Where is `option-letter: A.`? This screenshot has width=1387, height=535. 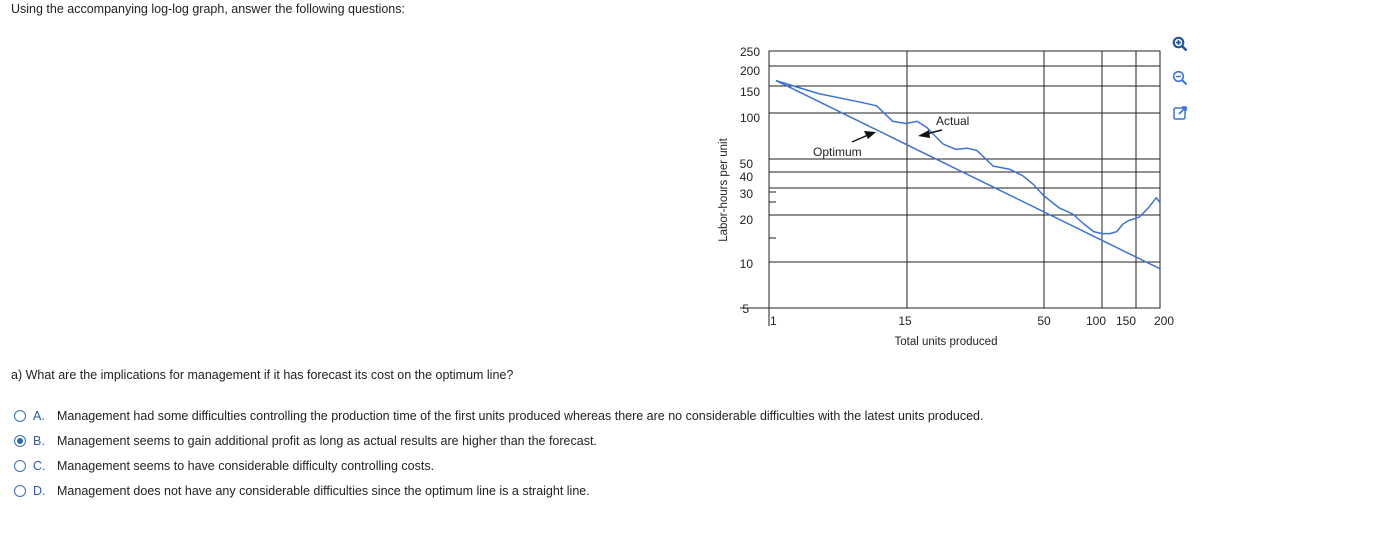
option-letter: A. is located at coordinates (39, 416).